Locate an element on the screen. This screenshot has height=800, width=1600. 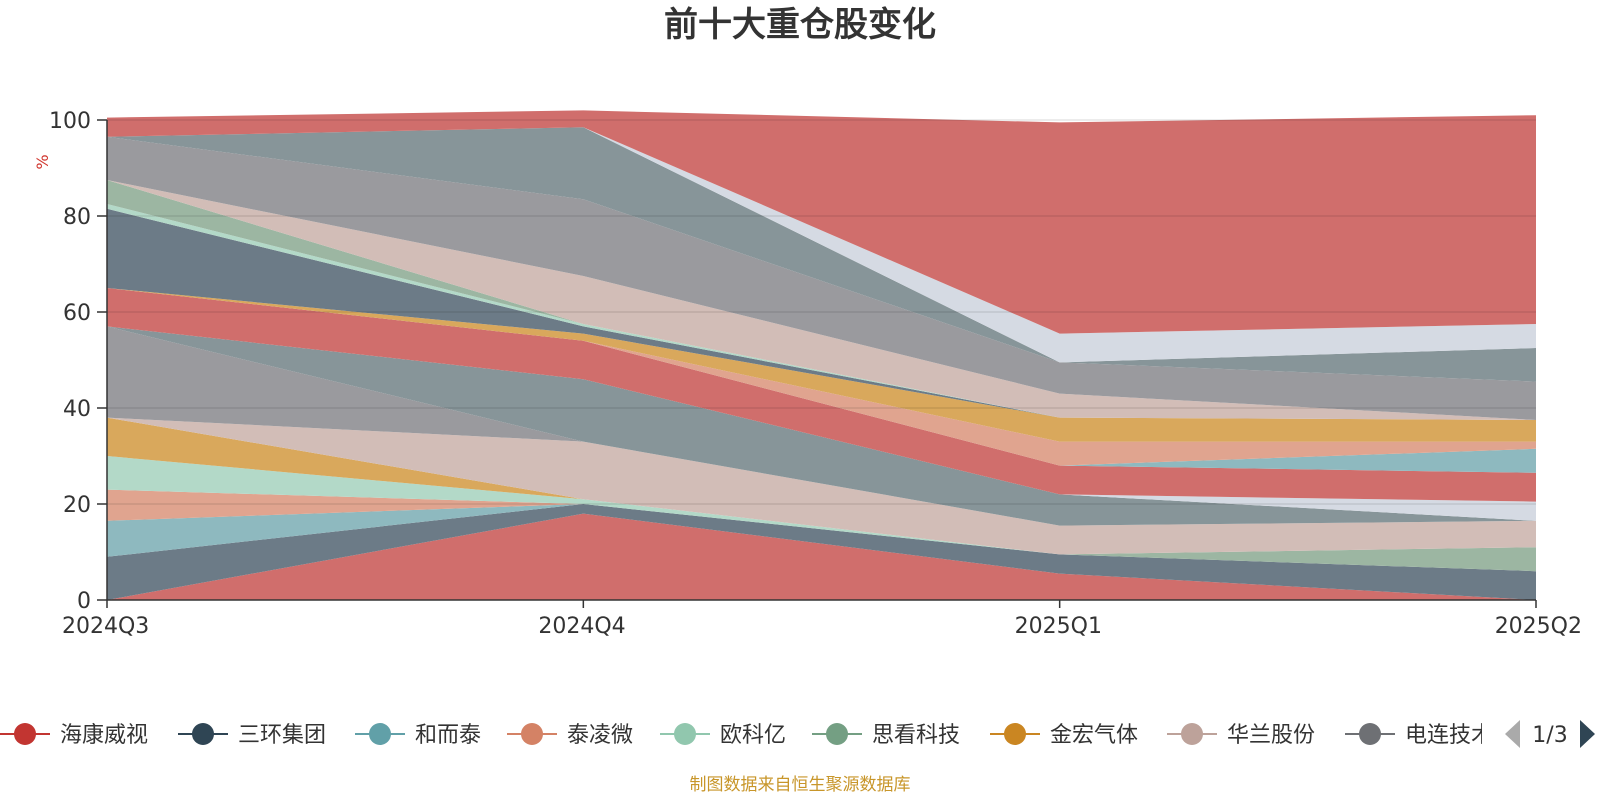
legend-label-7: 华兰股份 is located at coordinates (1271, 735).